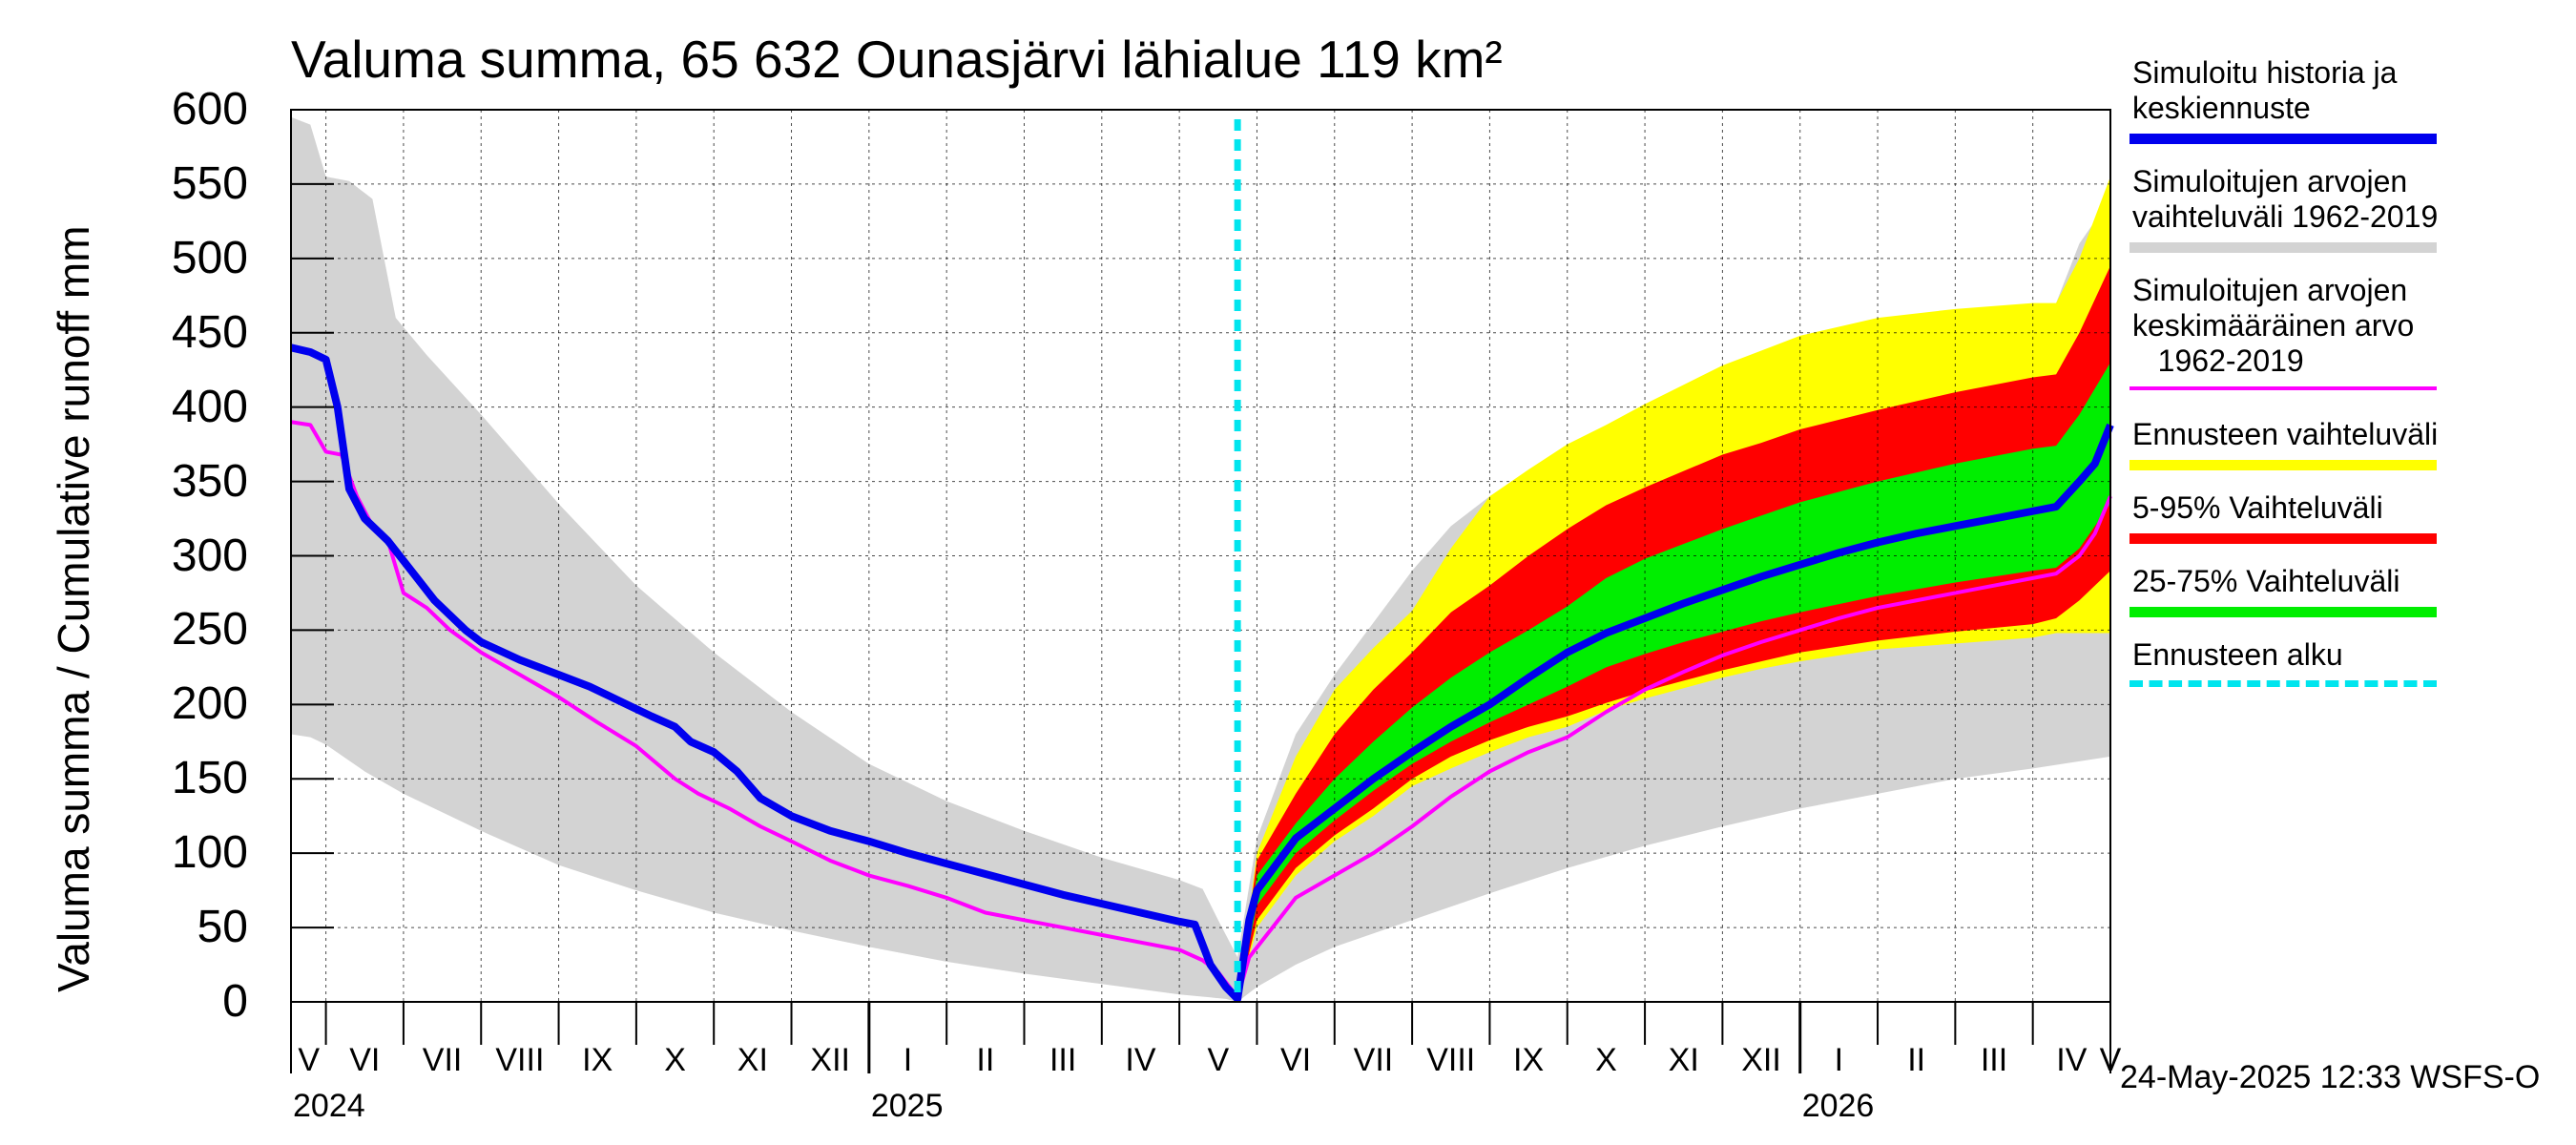  I want to click on y-tick-label-500: 500, so click(209, 257).